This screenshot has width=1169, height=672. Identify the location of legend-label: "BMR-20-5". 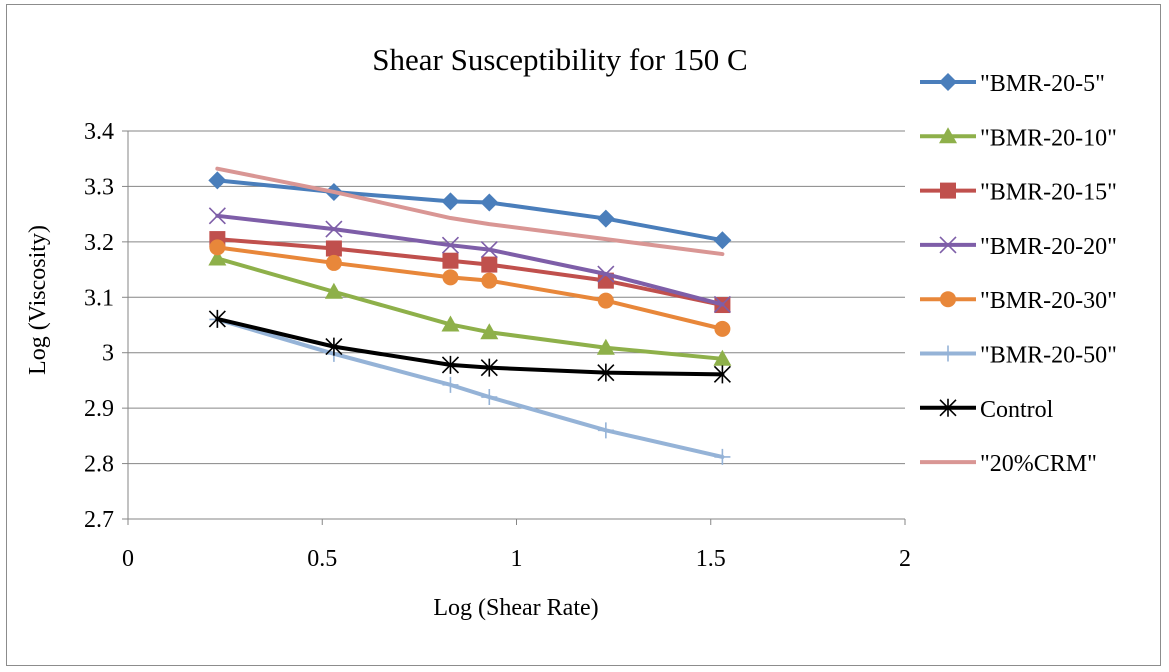
(1042, 84).